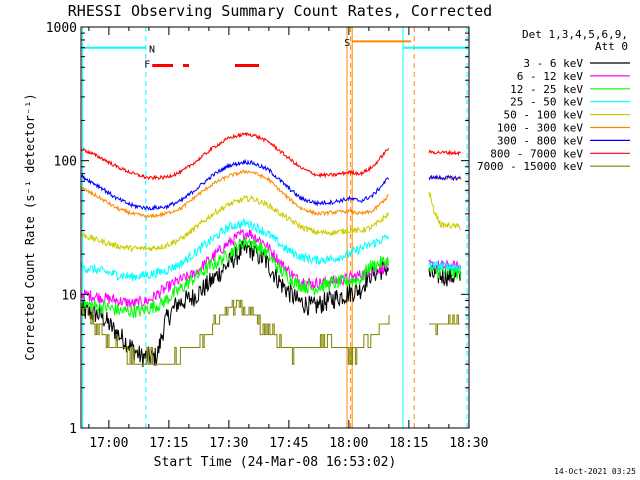 The height and width of the screenshot is (480, 640). I want to click on y-axis-label: Corrected Count Rate (s⁻¹ detector⁻¹), so click(30, 226).